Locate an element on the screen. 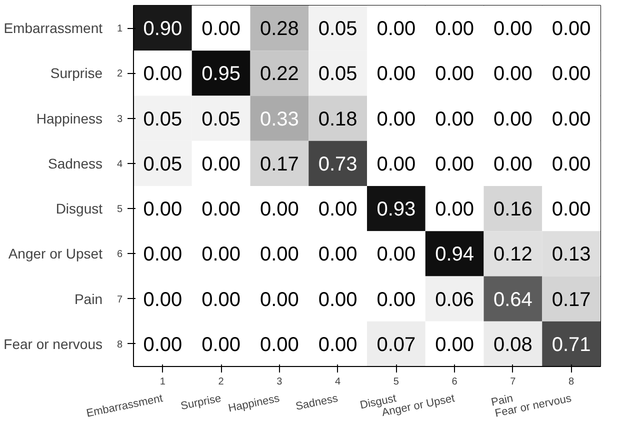 This screenshot has width=617, height=433. x-tick-label: 4 is located at coordinates (338, 382).